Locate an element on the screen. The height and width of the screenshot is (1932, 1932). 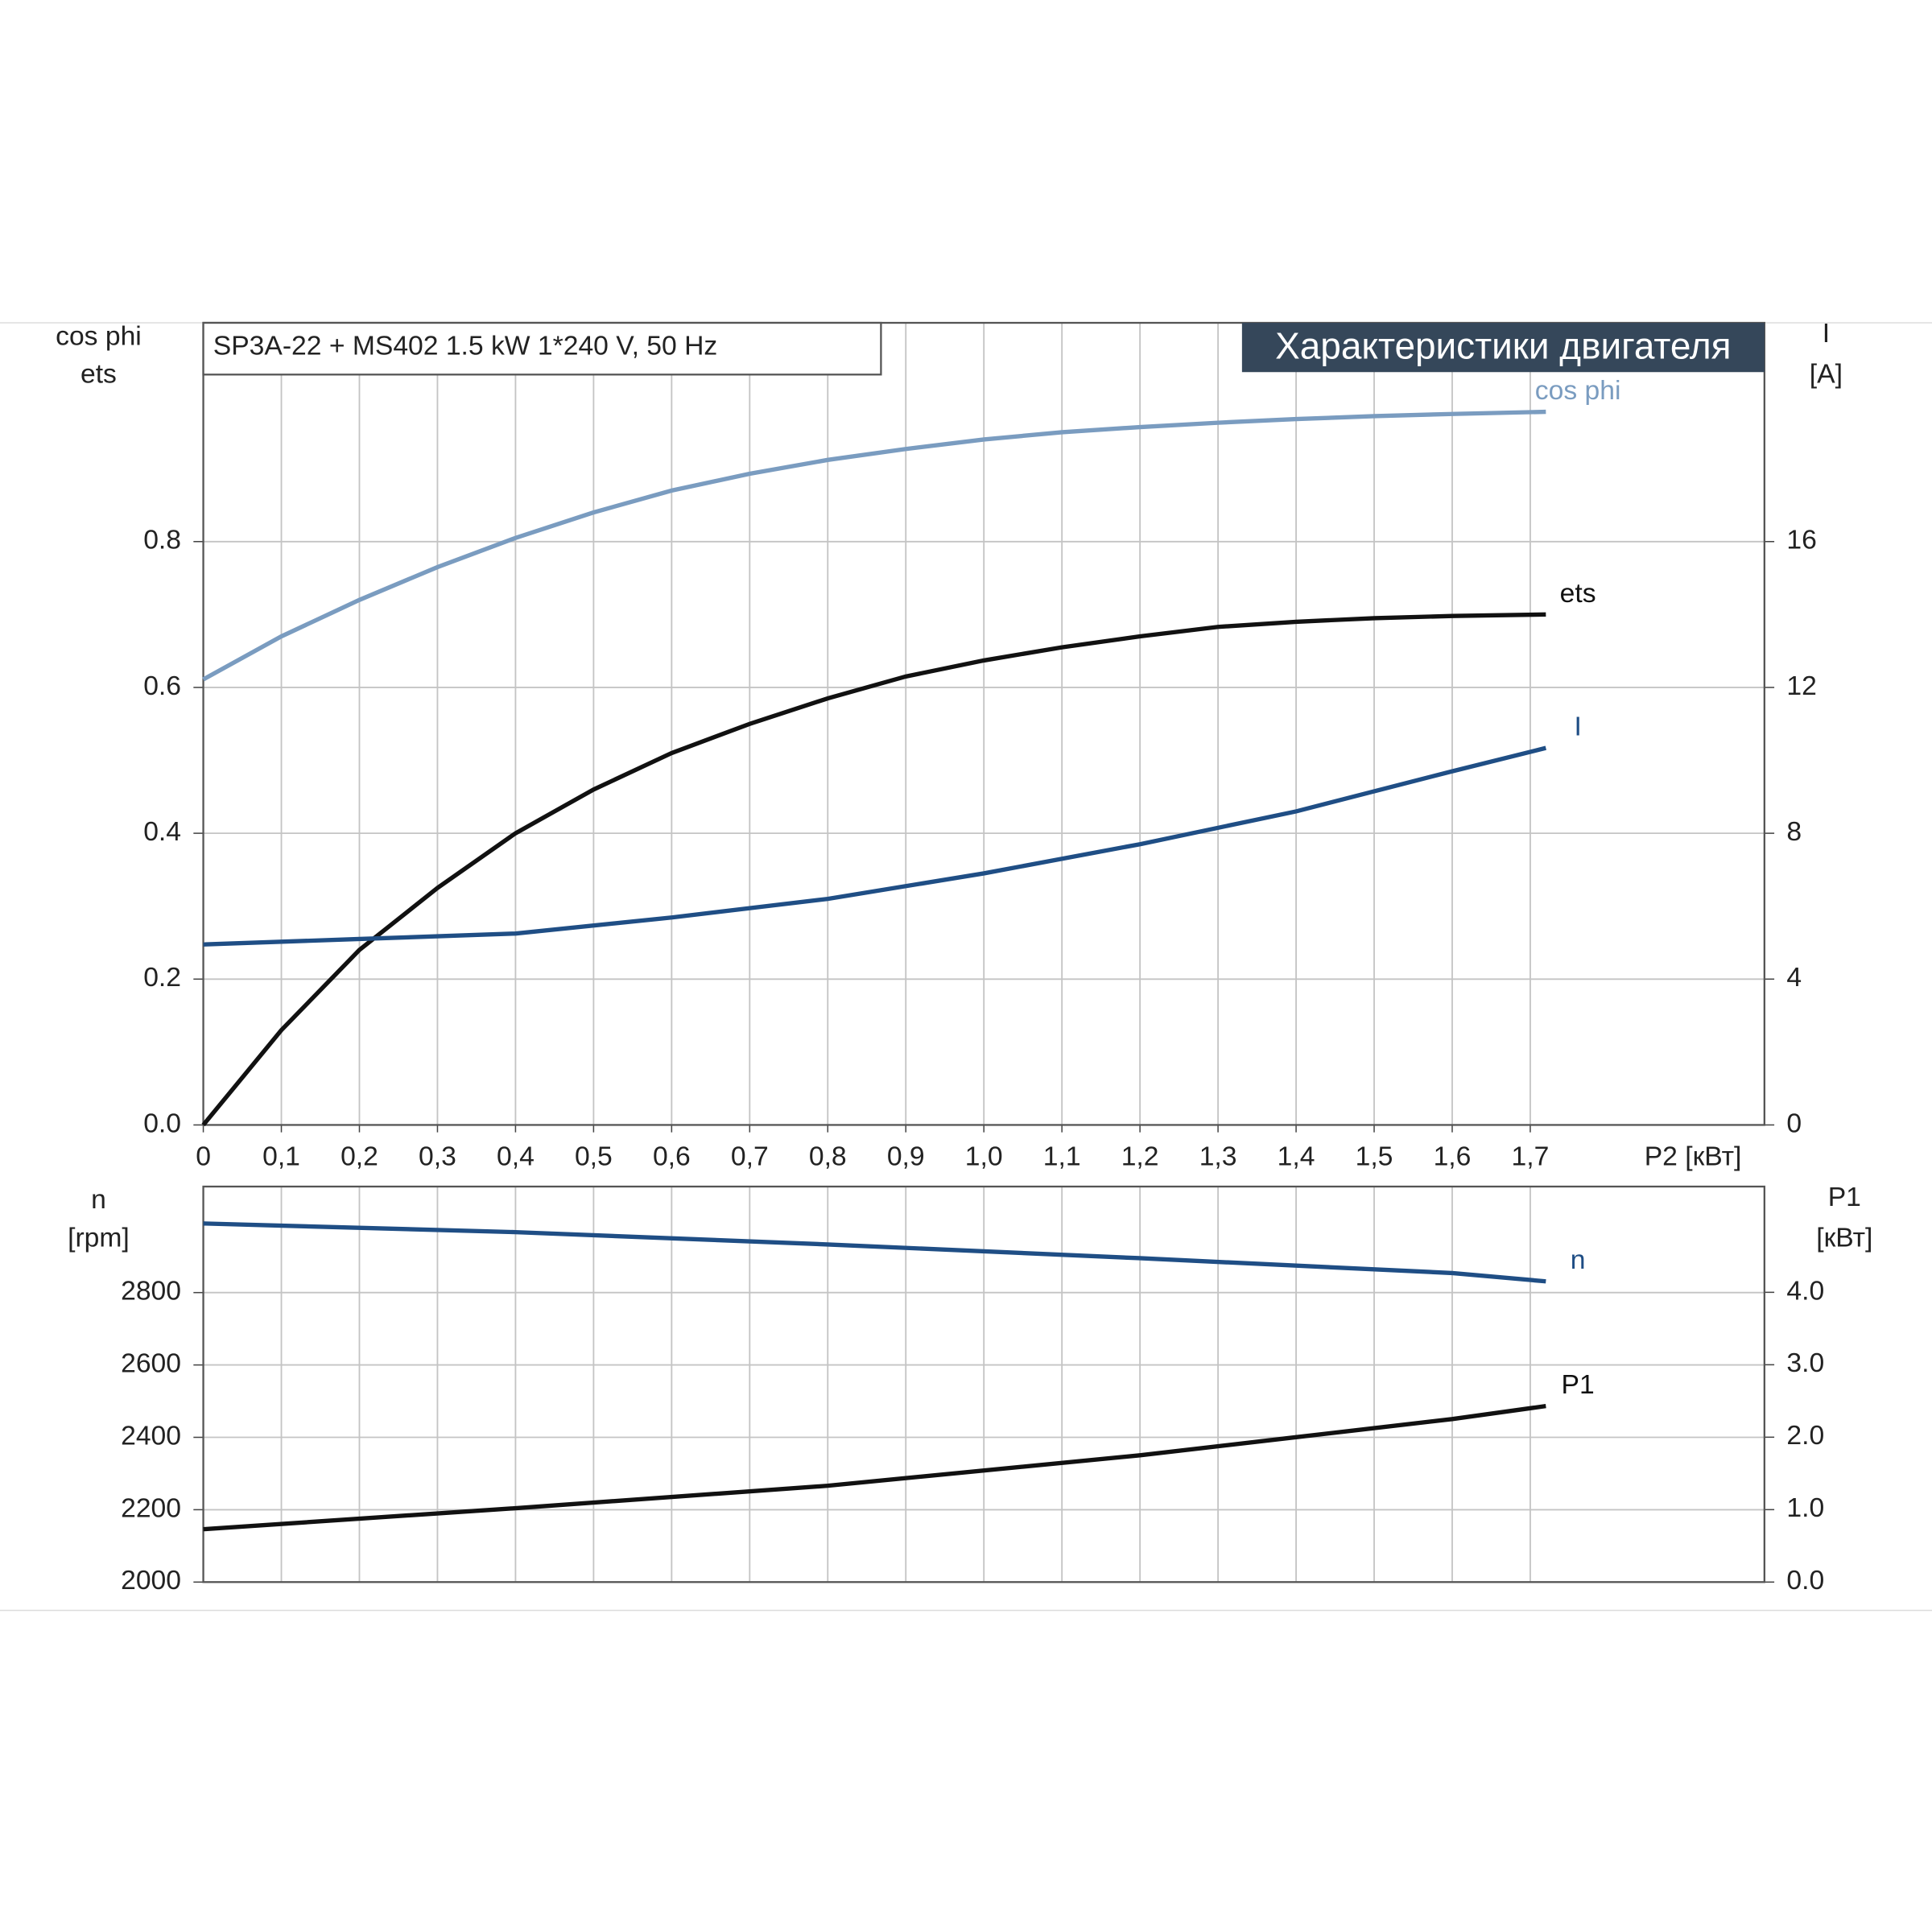
x-tick-label: 1,2 is located at coordinates (1140, 1157).